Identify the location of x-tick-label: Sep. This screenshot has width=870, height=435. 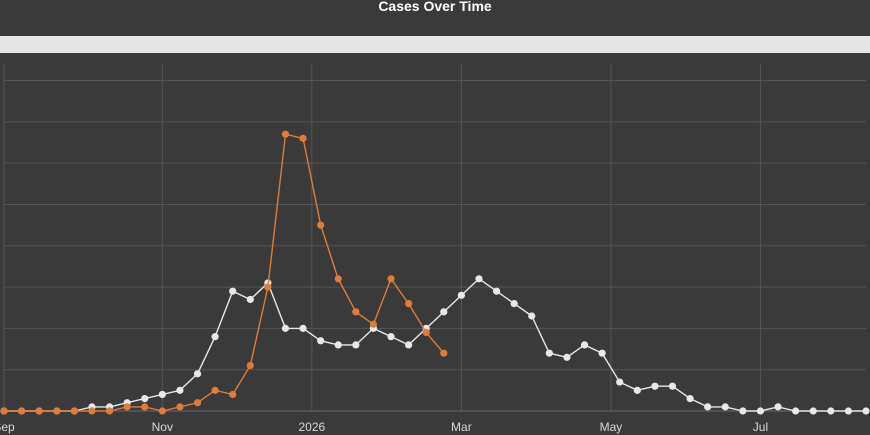
(7, 427).